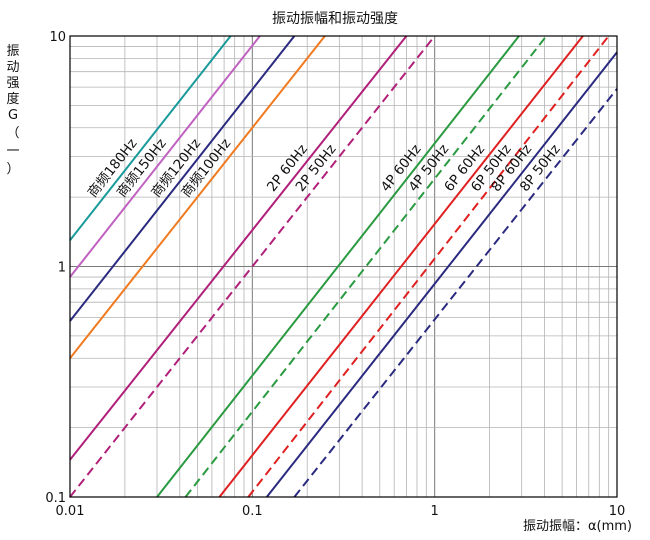 The image size is (650, 540). I want to click on x-tick-label: 0.01, so click(70, 511).